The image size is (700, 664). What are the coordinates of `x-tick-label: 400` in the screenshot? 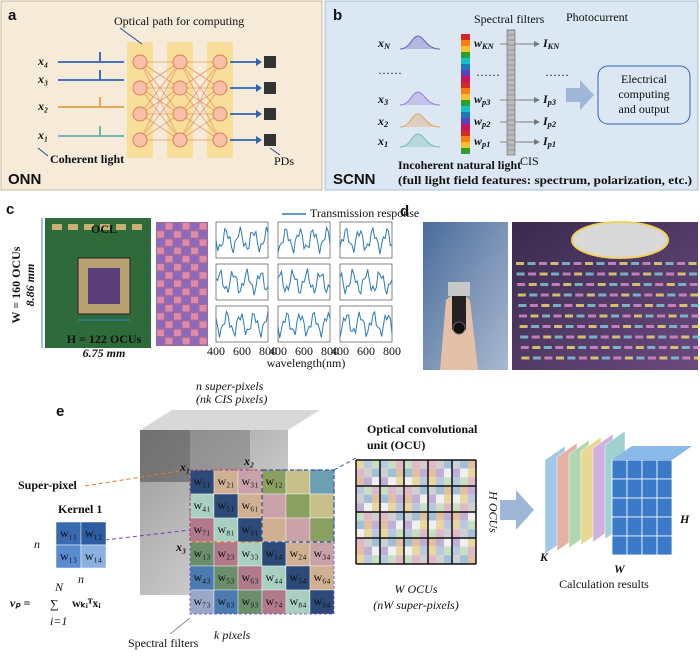 It's located at (340, 351).